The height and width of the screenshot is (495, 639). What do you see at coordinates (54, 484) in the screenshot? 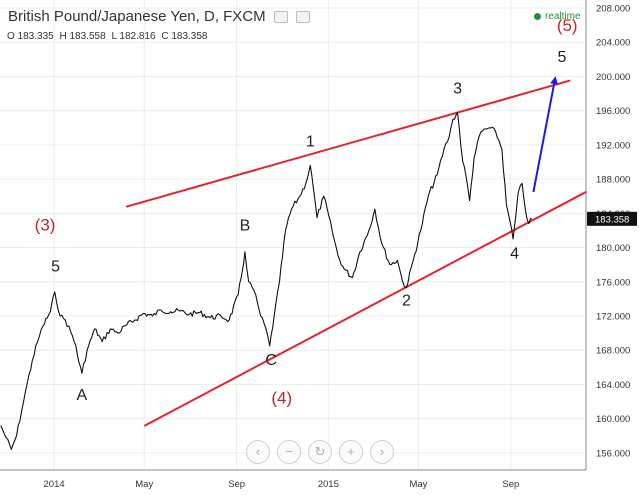
I see `x-tick-label: 2014` at bounding box center [54, 484].